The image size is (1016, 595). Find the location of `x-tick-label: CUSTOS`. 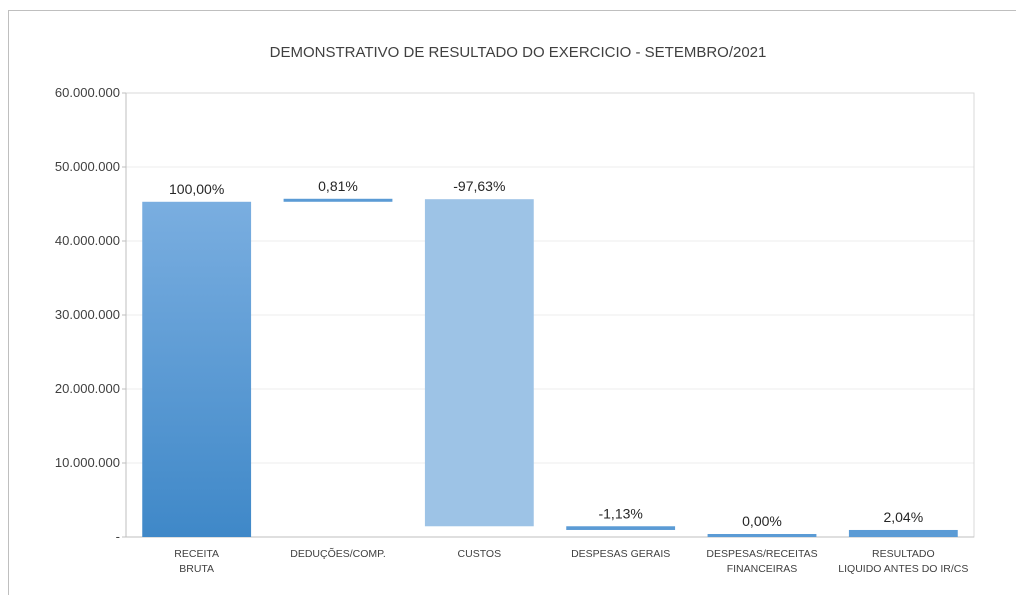

x-tick-label: CUSTOS is located at coordinates (480, 554).